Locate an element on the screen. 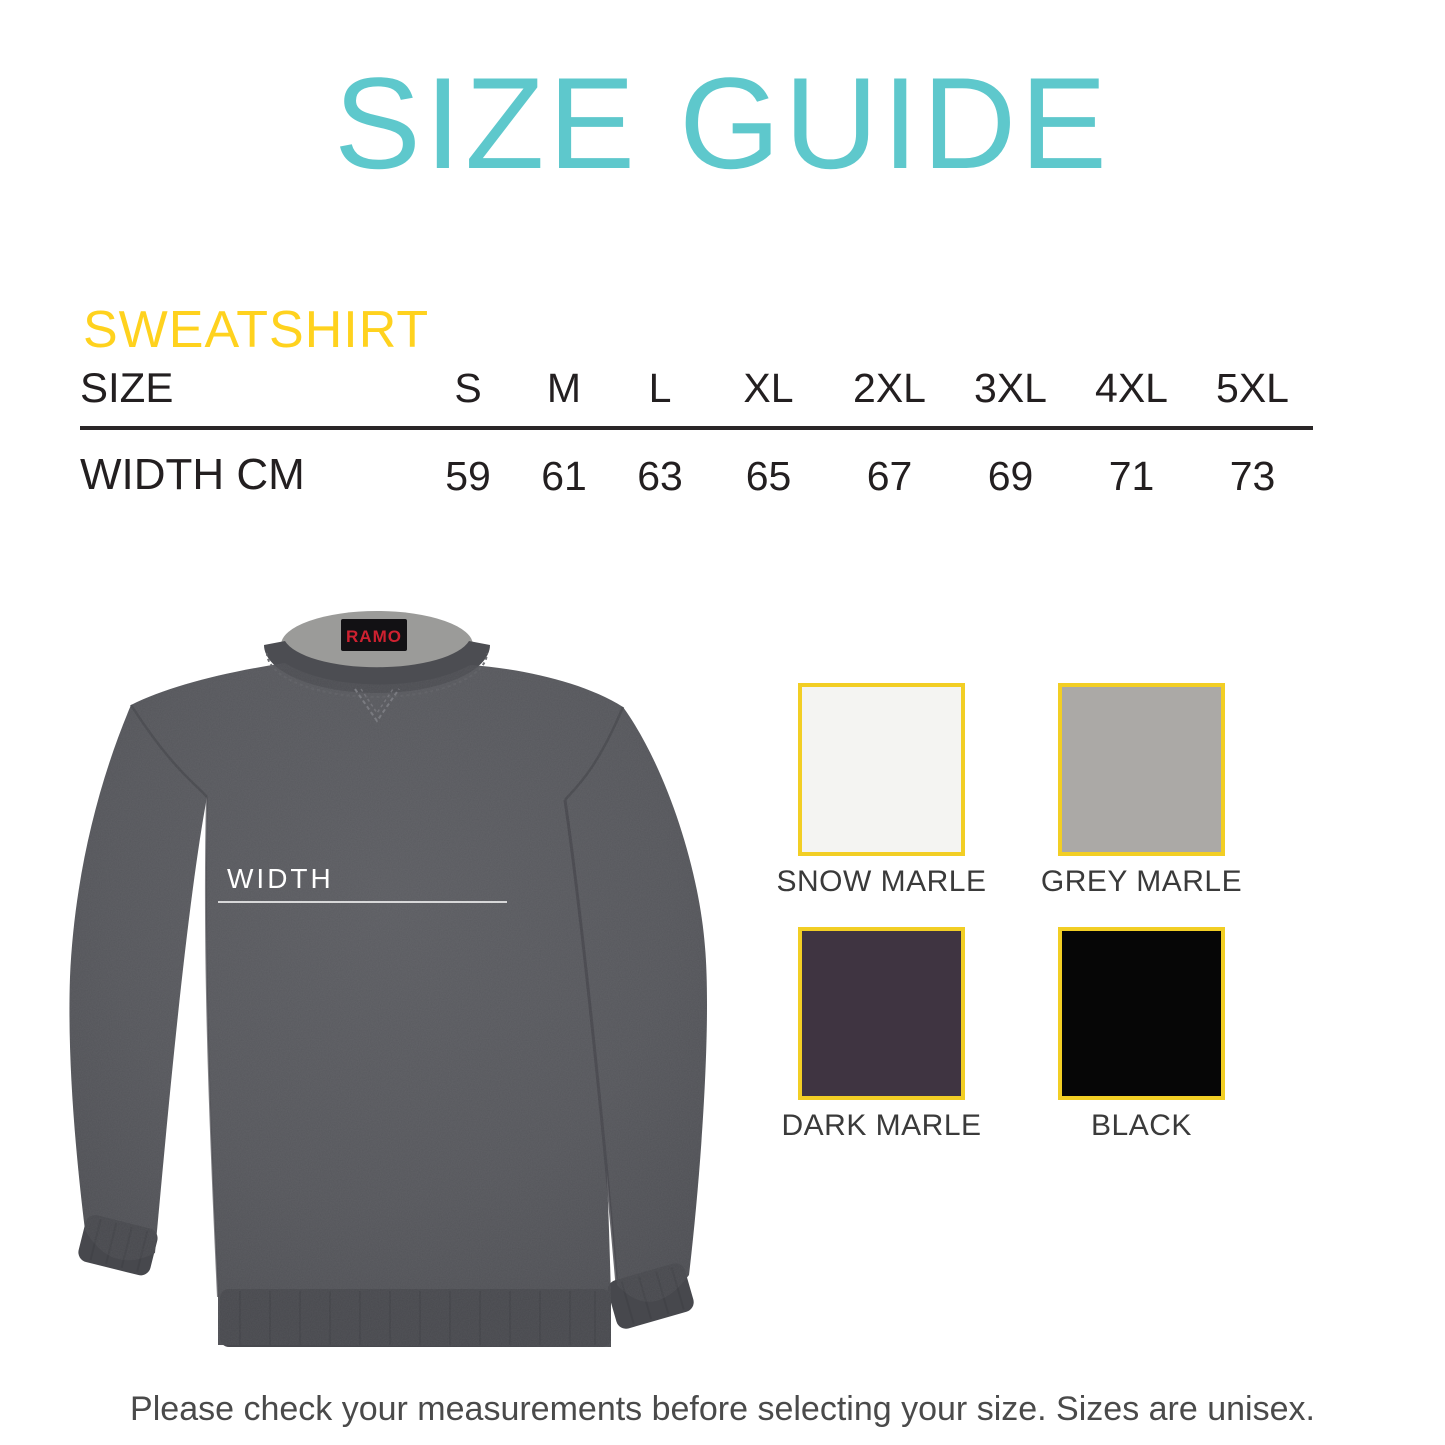  width-cm-row: WIDTH CM 59 61 63 65 67 69 71 73 is located at coordinates (696, 465).